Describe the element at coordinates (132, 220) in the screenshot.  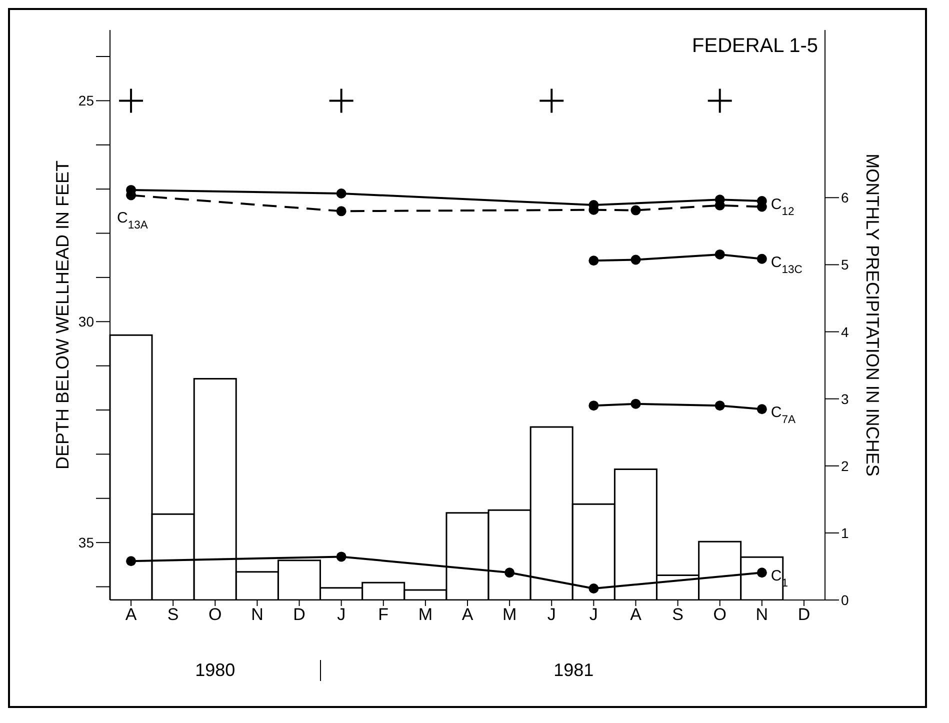
I see `series-label: C$_{13A}$` at that location.